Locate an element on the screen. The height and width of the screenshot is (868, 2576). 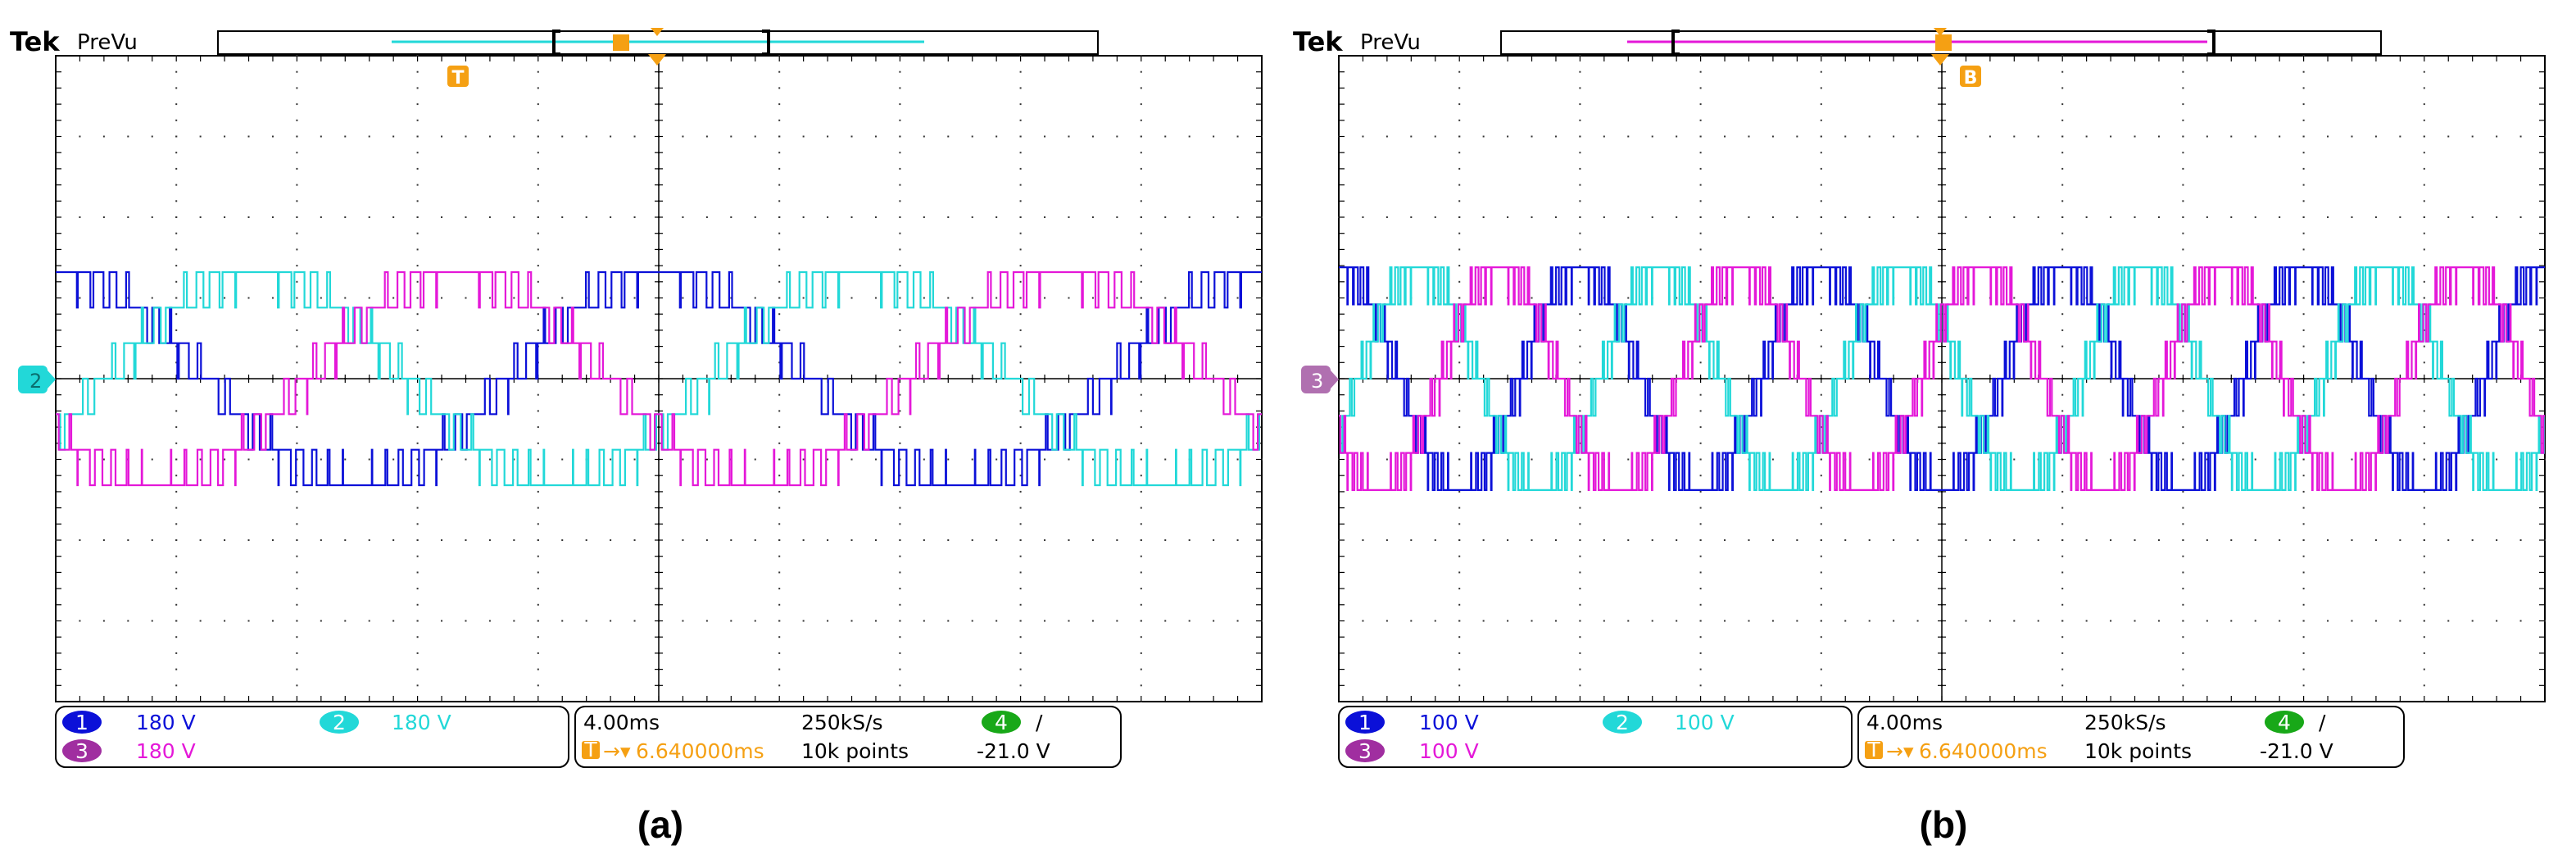
channel-1-number: 1 is located at coordinates (81, 722).